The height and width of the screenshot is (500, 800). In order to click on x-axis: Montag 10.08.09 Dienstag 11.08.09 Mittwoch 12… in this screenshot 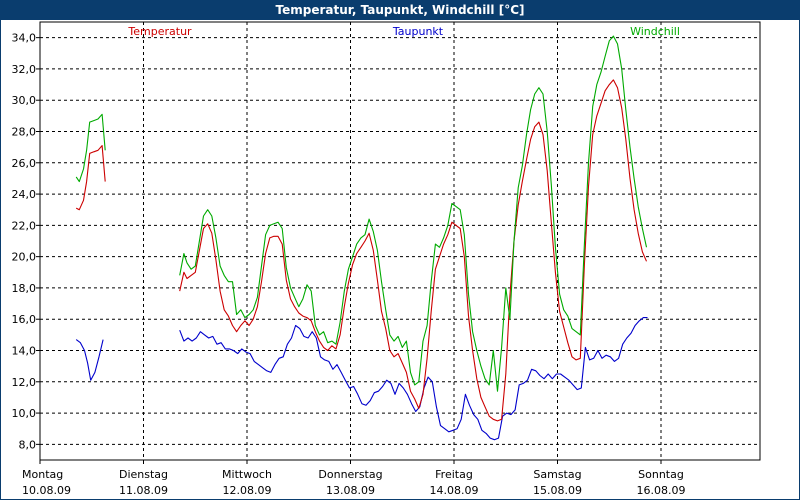, I will do `click(353, 478)`.